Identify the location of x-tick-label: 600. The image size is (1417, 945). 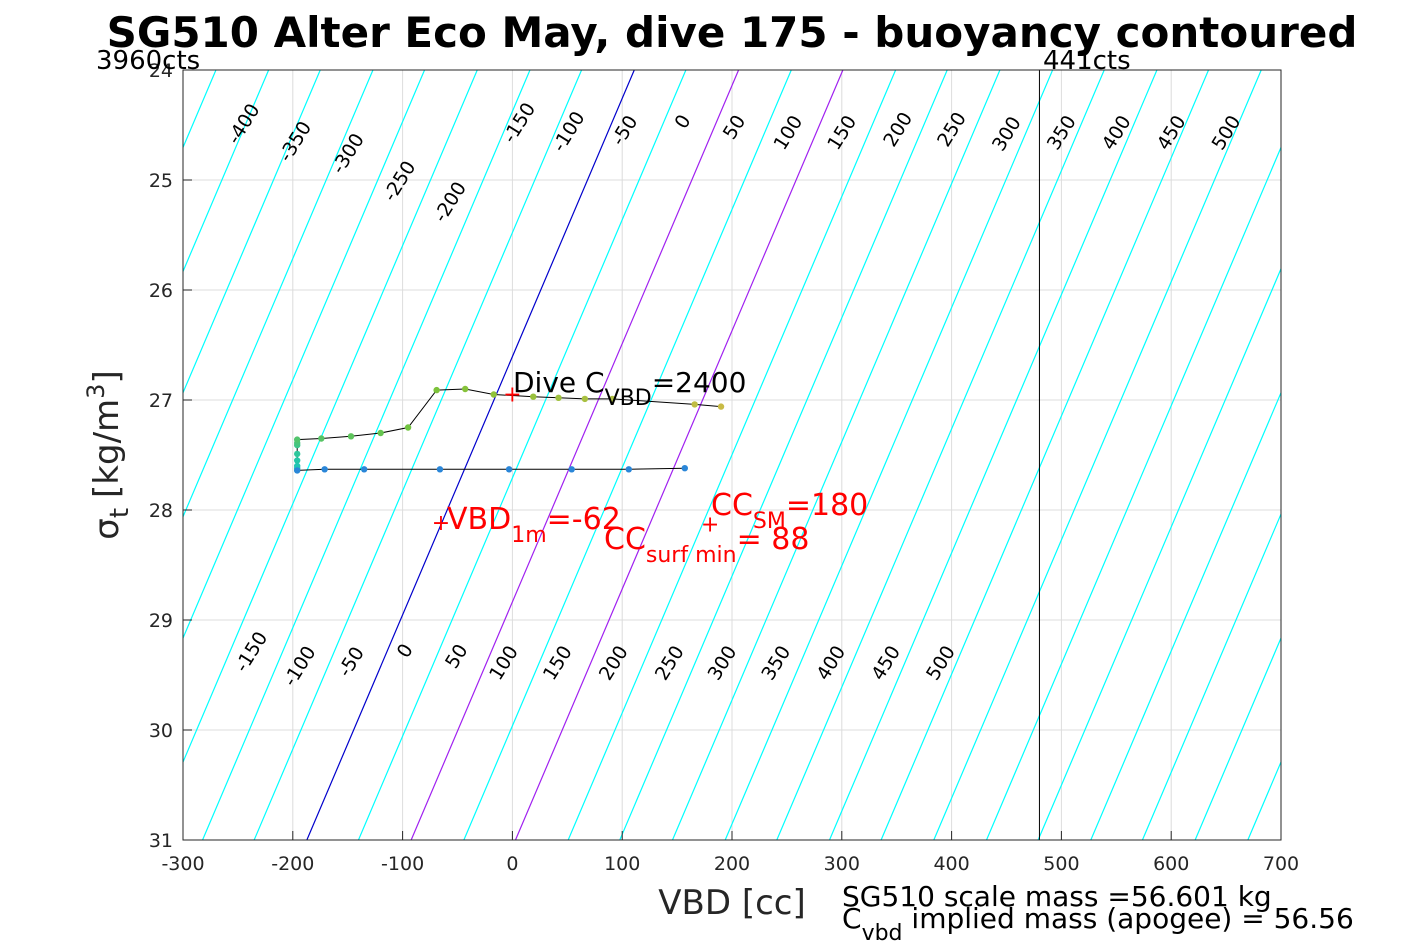
(1171, 864).